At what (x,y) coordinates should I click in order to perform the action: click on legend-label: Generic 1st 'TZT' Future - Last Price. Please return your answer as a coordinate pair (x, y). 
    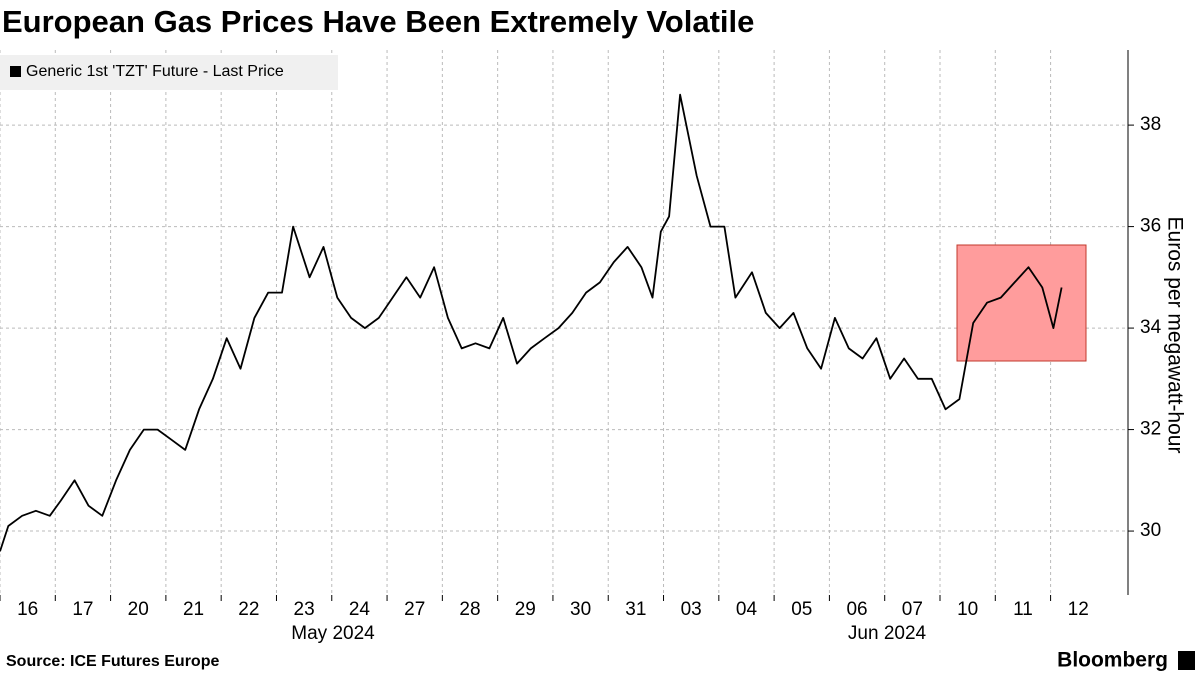
    Looking at the image, I should click on (155, 71).